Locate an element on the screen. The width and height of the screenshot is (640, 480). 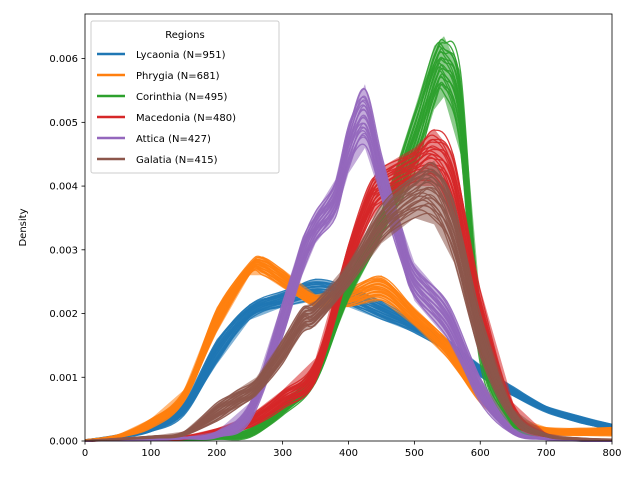
y-axis: 0.000 0.001 0.002 0.003 0.004 0.005 0.006 is located at coordinates (67, 251).